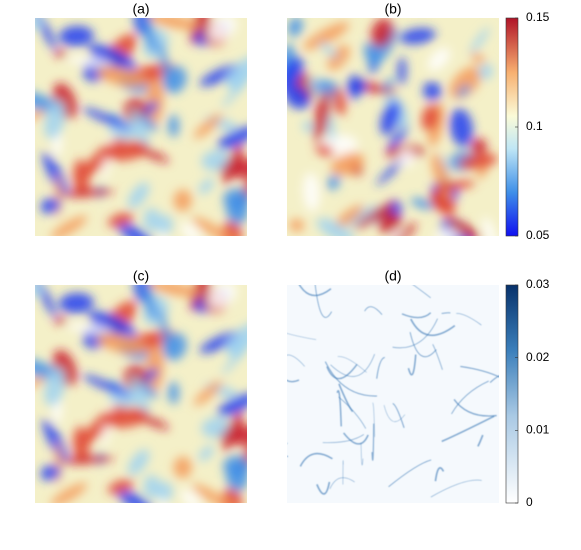  Describe the element at coordinates (141, 276) in the screenshot. I see `panel-label: (c)` at that location.